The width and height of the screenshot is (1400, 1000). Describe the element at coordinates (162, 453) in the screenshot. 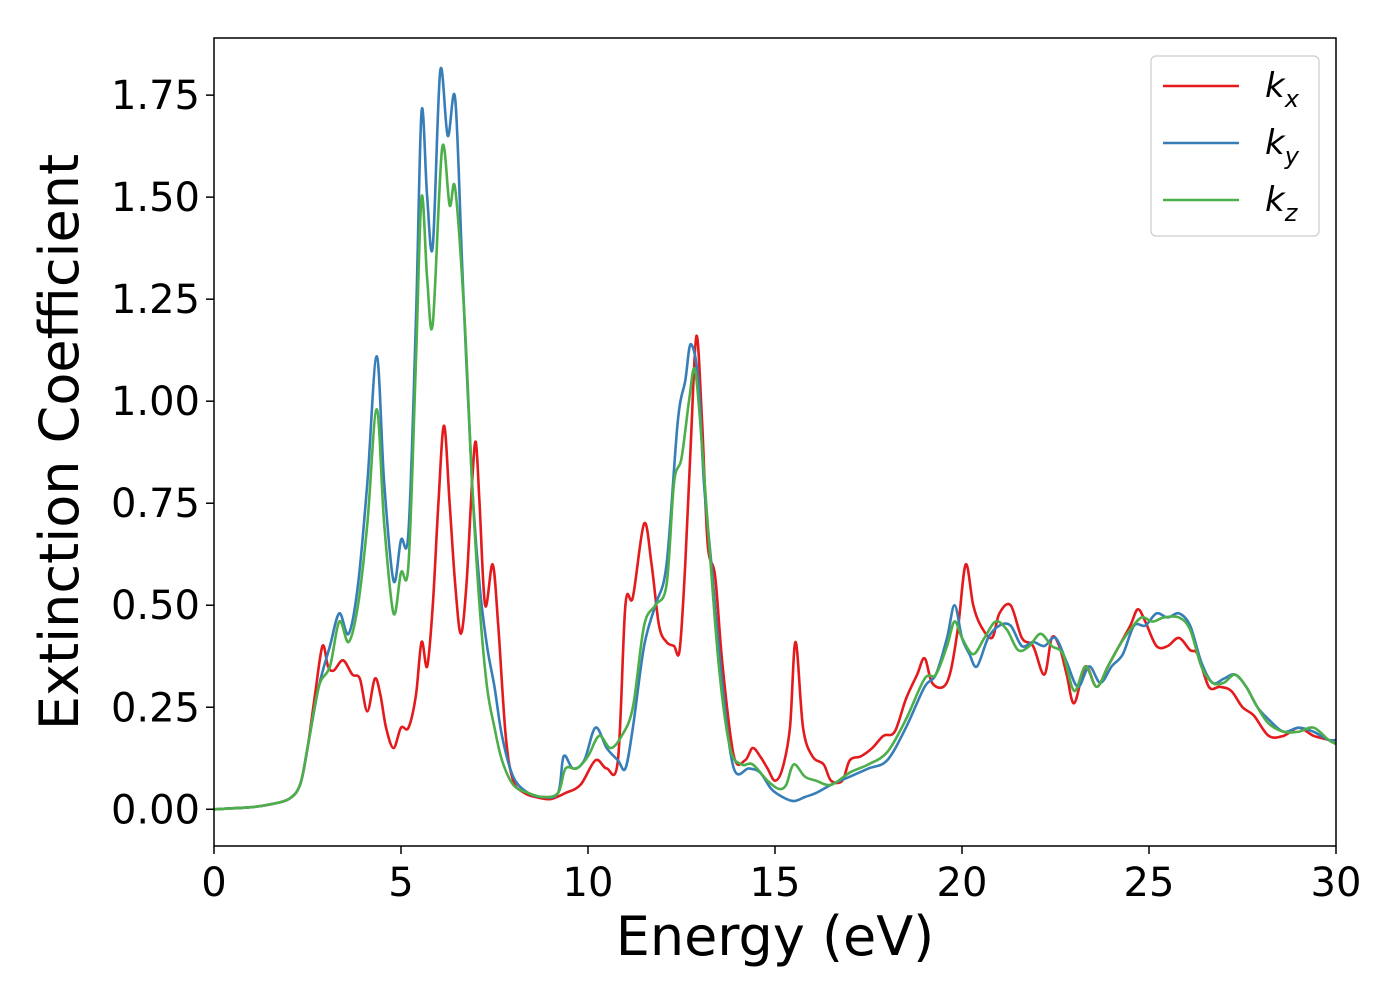

I see `y-axis: 0.00 0.25 0.50 0.75 1.00 1.25 1.50 1.75` at that location.